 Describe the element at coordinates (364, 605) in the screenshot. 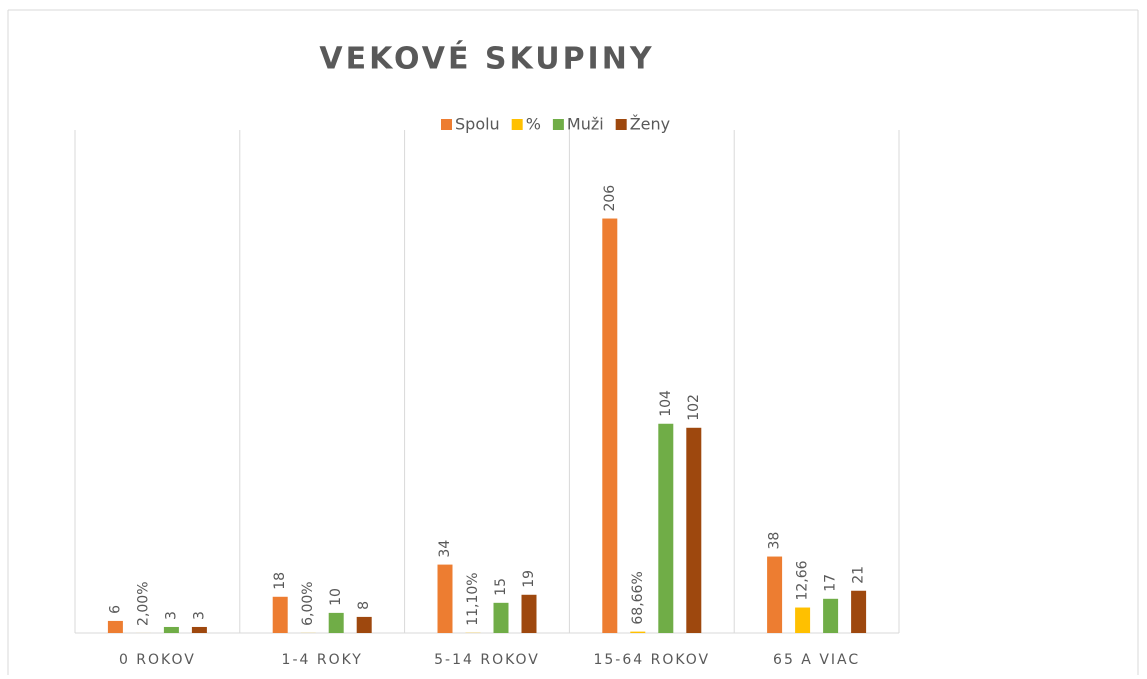

I see `data-label: 8` at that location.